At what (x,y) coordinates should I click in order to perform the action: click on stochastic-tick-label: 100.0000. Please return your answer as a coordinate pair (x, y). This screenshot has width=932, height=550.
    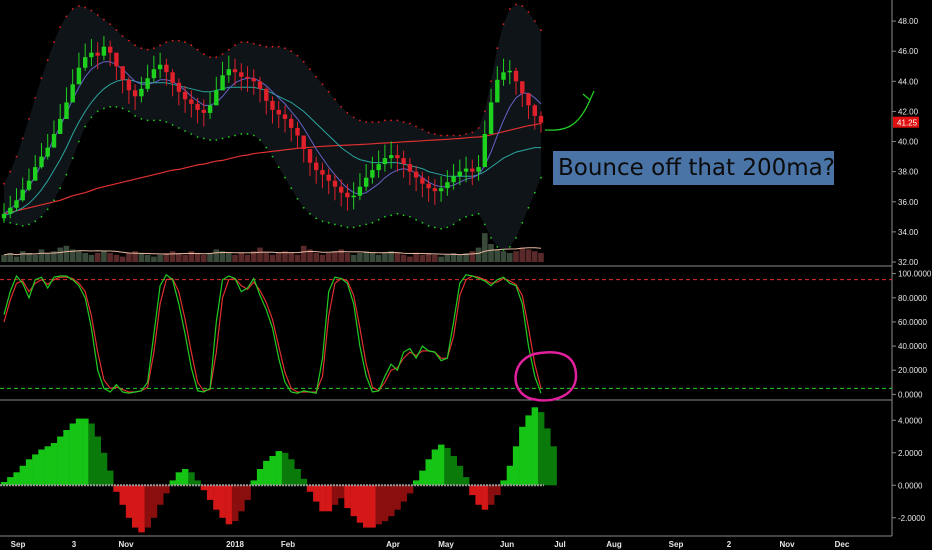
    Looking at the image, I should click on (915, 274).